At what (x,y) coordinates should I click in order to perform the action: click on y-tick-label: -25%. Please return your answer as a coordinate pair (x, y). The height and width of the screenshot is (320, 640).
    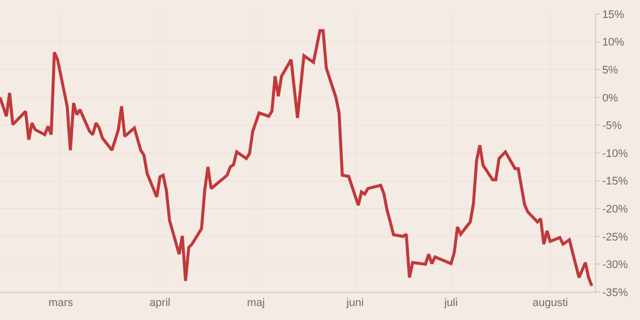
    Looking at the image, I should click on (615, 237).